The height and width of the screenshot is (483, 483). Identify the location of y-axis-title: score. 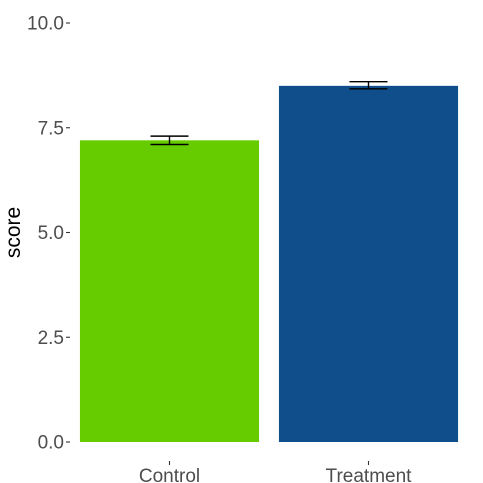
(13, 232).